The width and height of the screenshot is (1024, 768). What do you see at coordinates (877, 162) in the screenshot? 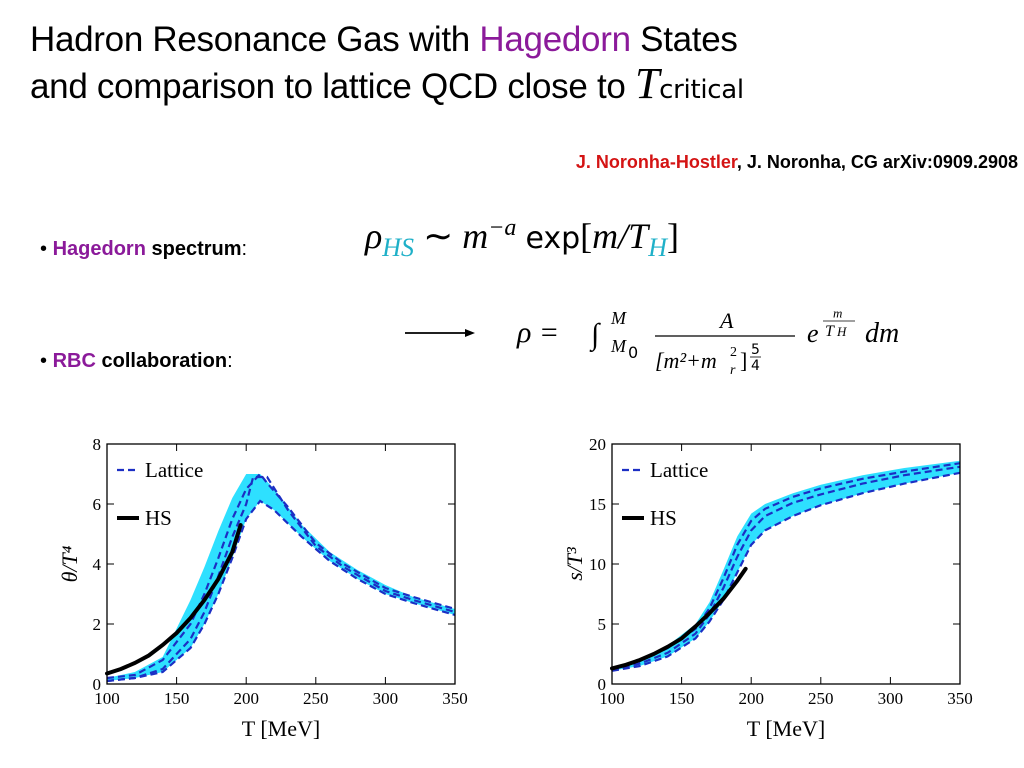
I see `author-rest: , J. Noronha, CG arXiv:0909.2908` at bounding box center [877, 162].